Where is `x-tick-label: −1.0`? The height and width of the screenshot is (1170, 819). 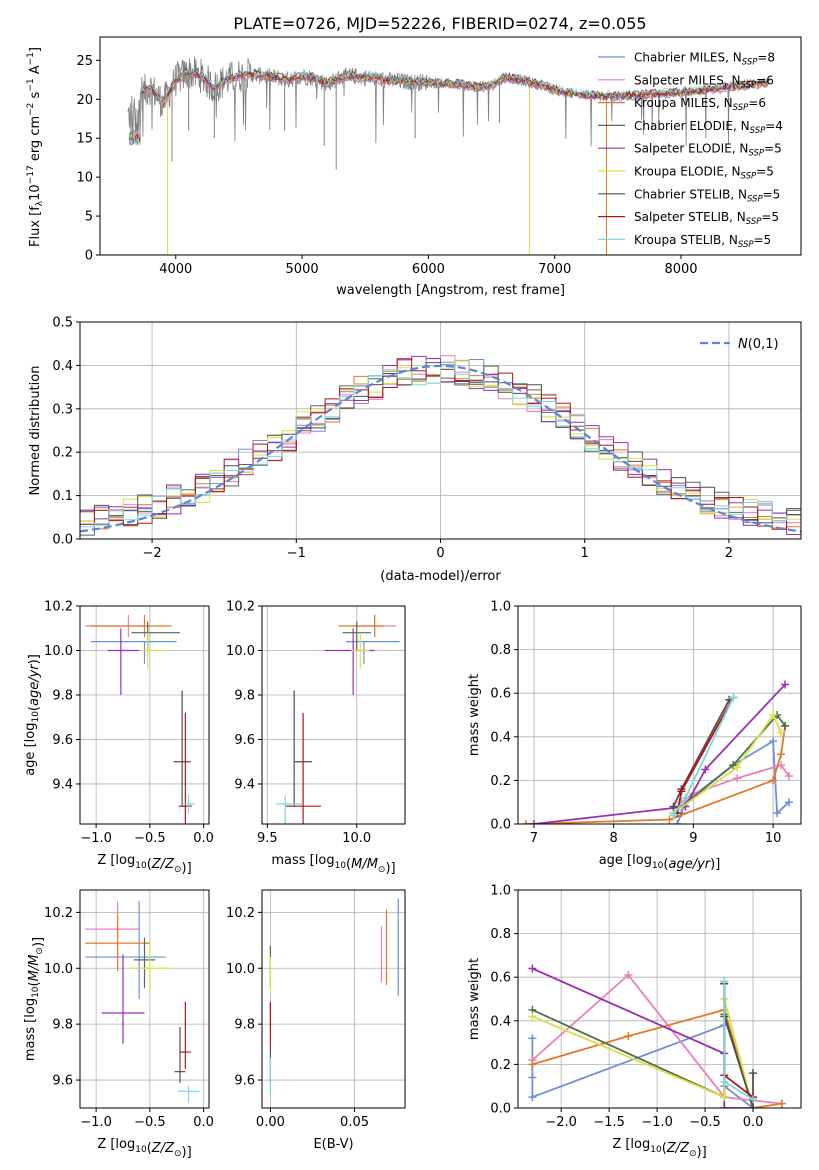
x-tick-label: −1.0 is located at coordinates (96, 1122).